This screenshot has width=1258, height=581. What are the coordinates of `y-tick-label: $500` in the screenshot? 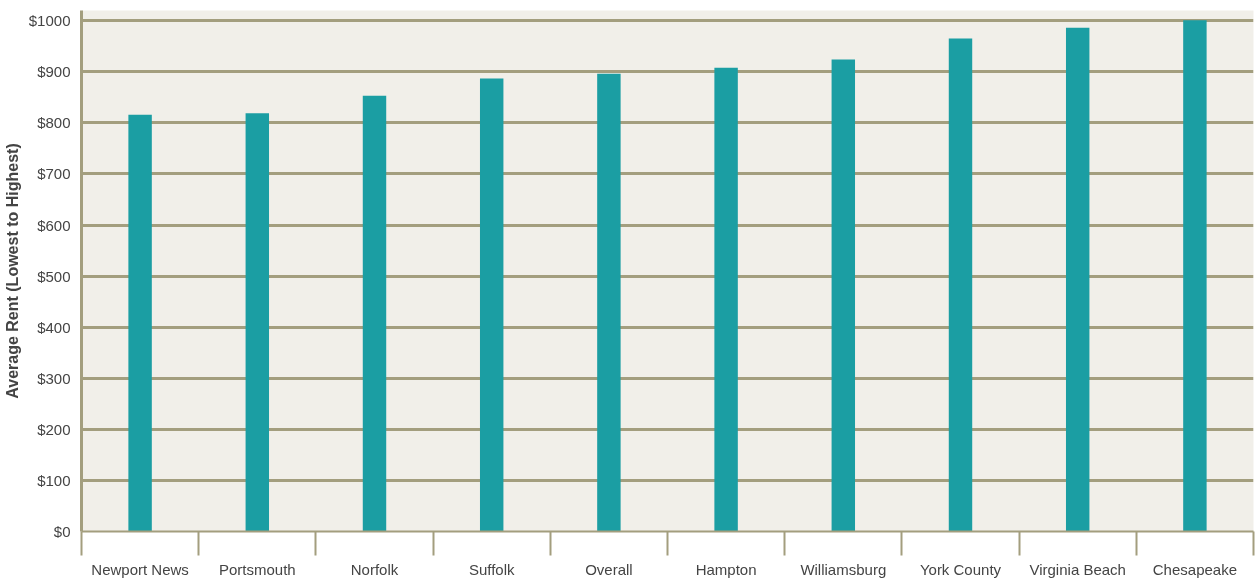 It's located at (54, 276).